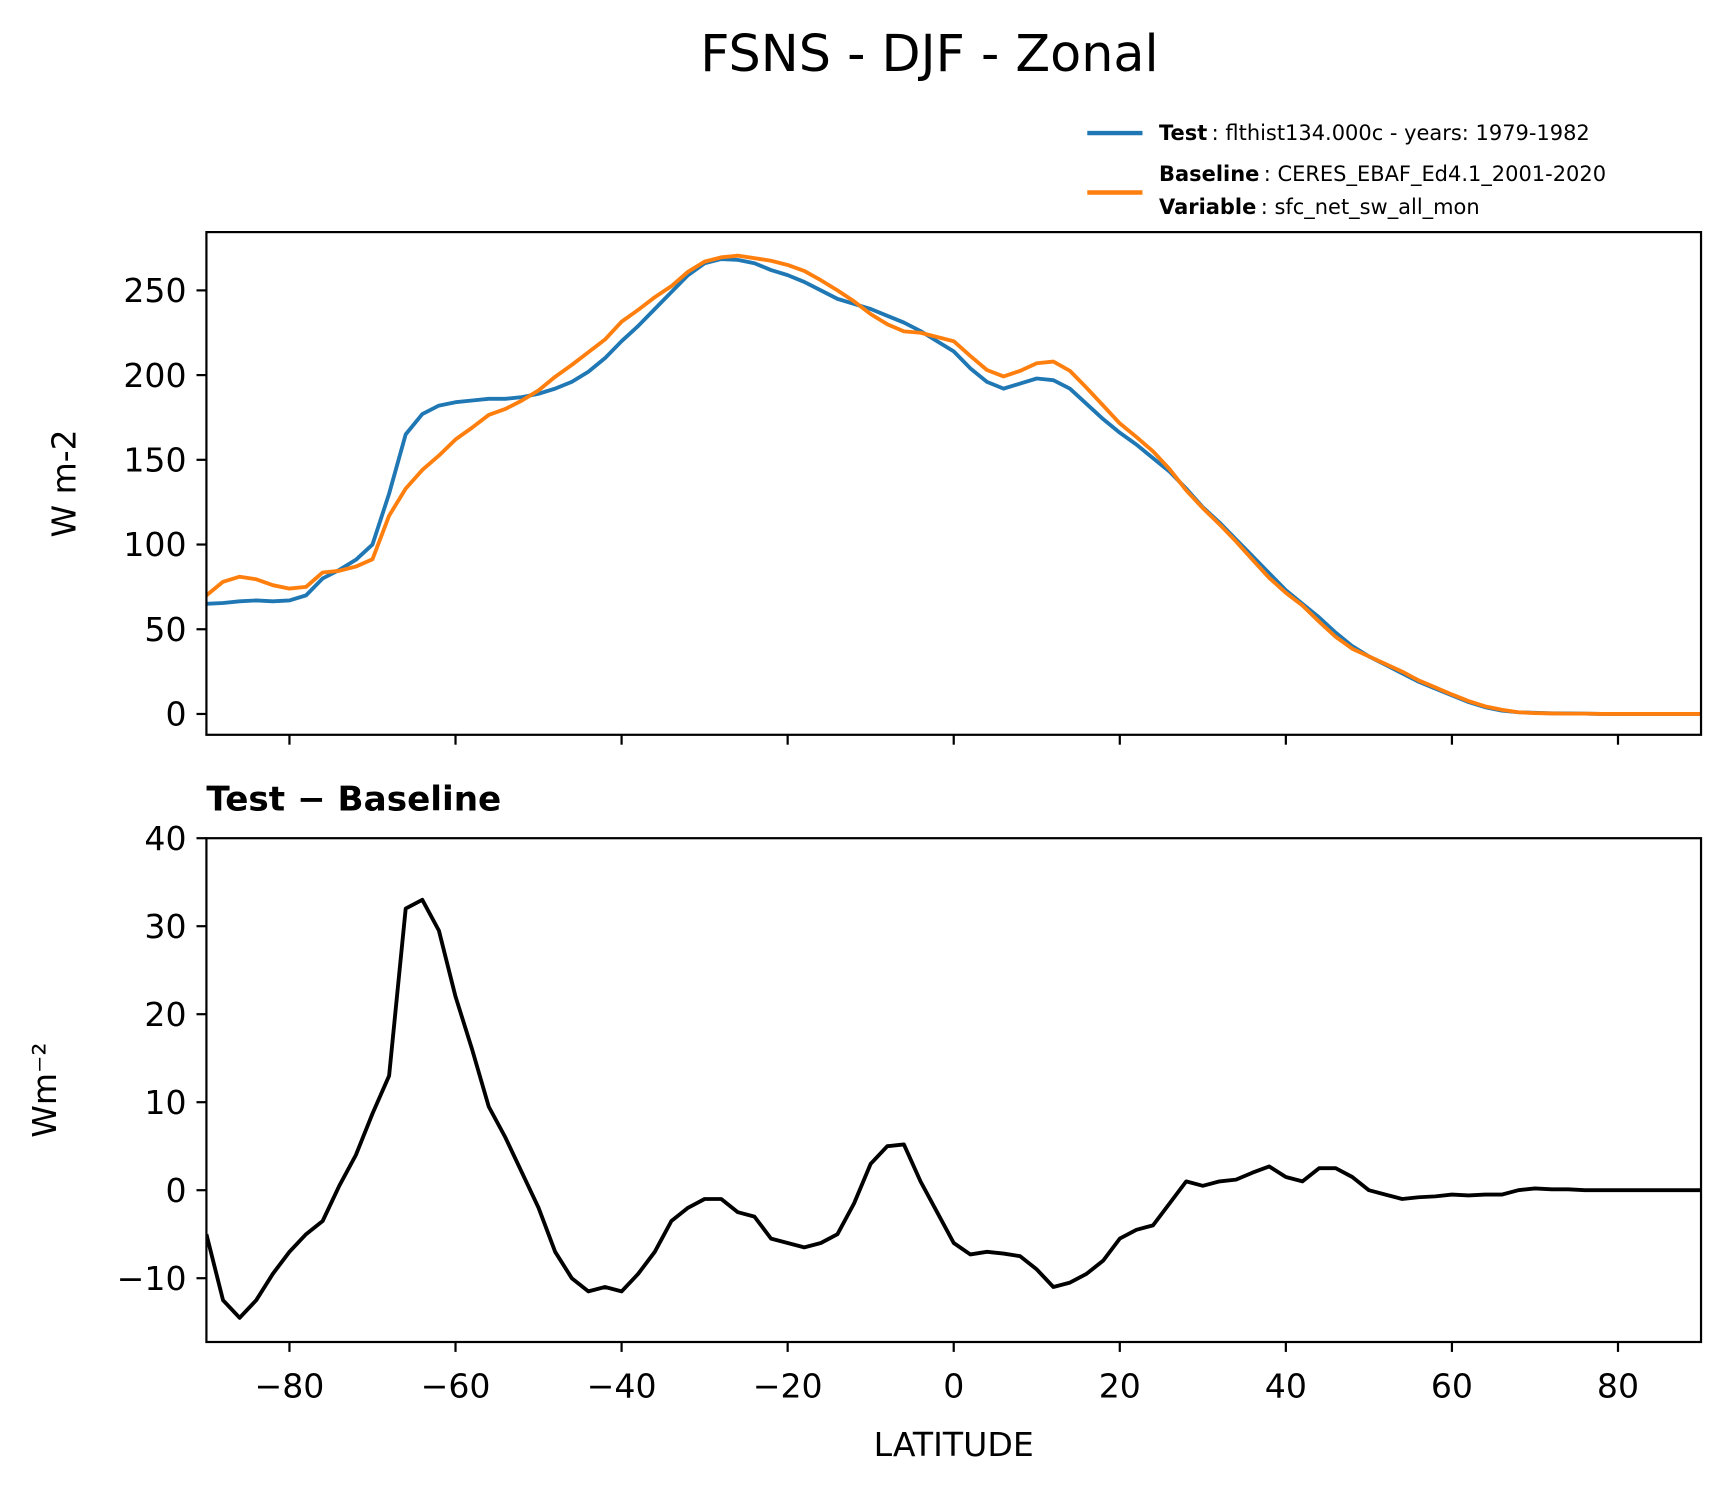 The width and height of the screenshot is (1722, 1496). I want to click on y-tick-label: 200, so click(154, 375).